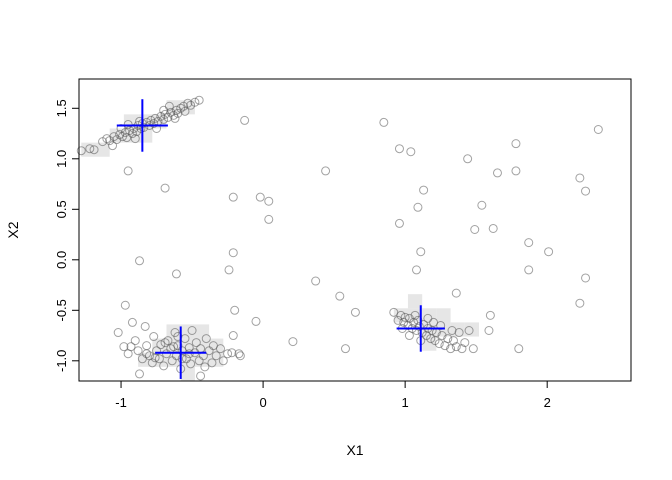  Describe the element at coordinates (67, 235) in the screenshot. I see `y-axis: -1.0 -0.5 0.0 0.5 1.0 1.5` at that location.